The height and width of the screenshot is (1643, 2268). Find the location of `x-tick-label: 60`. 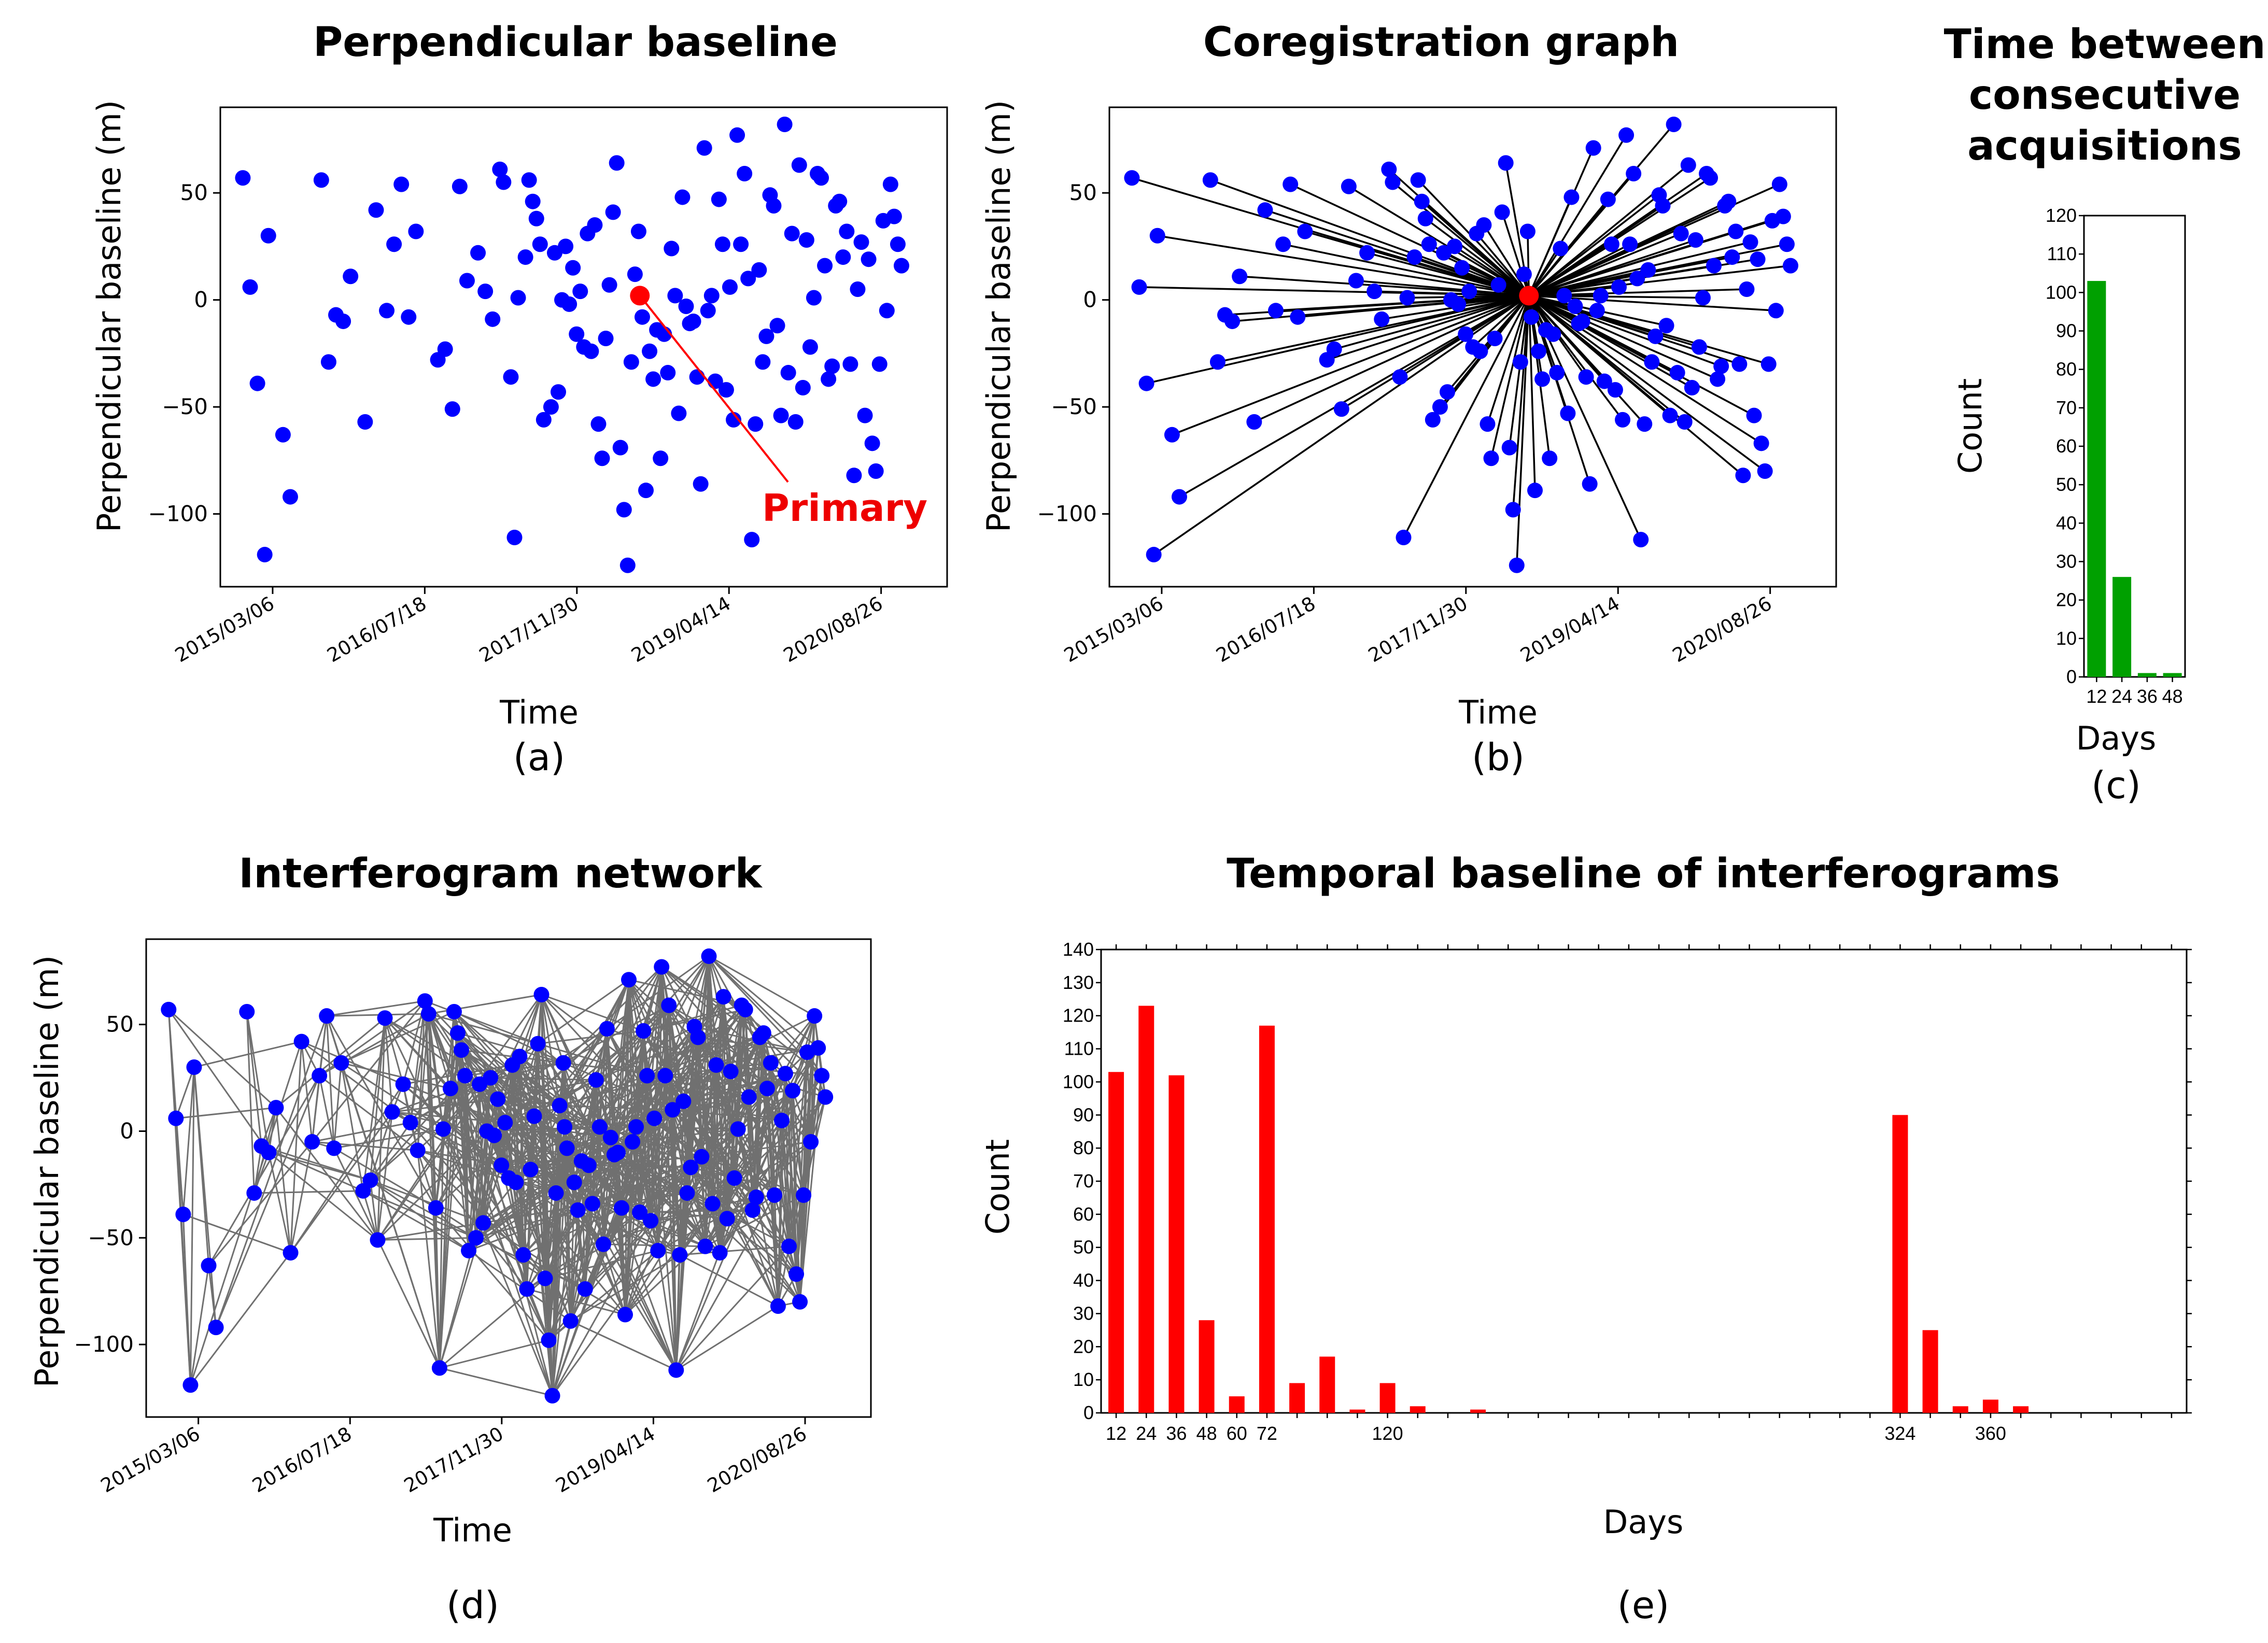

x-tick-label: 60 is located at coordinates (1237, 1433).